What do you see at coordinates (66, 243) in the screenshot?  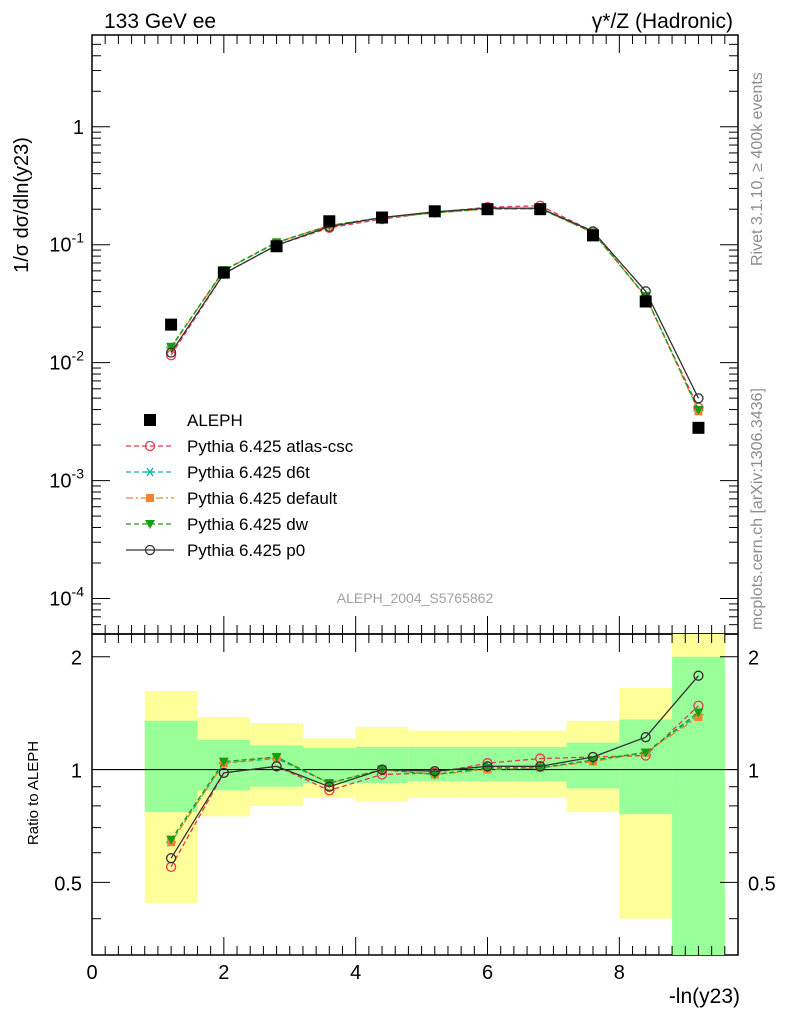 I see `y-tick-label: 10⁻¹` at bounding box center [66, 243].